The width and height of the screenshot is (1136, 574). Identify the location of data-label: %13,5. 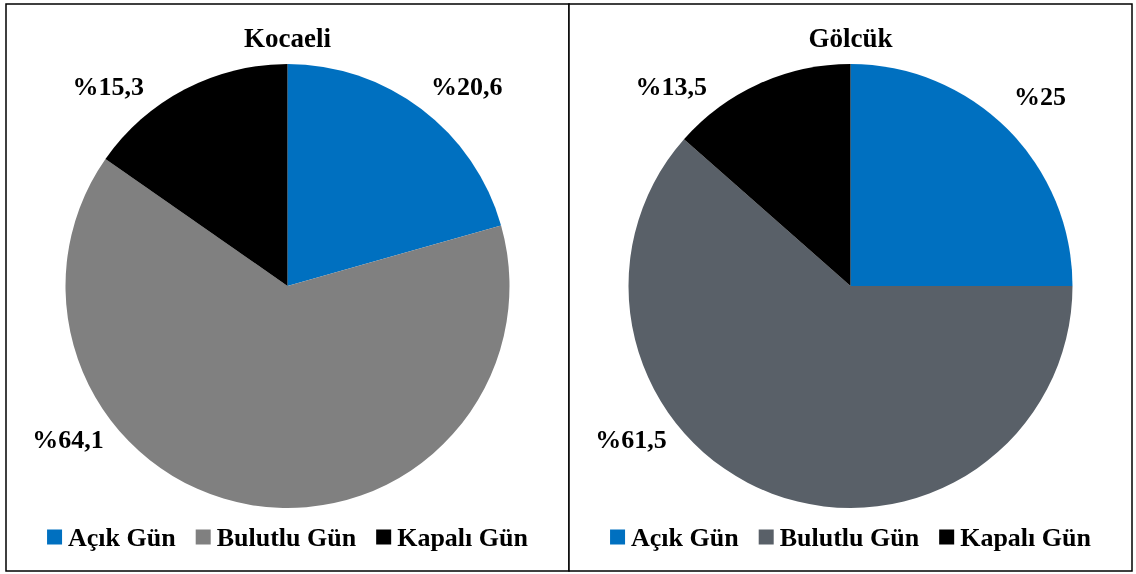
(671, 87).